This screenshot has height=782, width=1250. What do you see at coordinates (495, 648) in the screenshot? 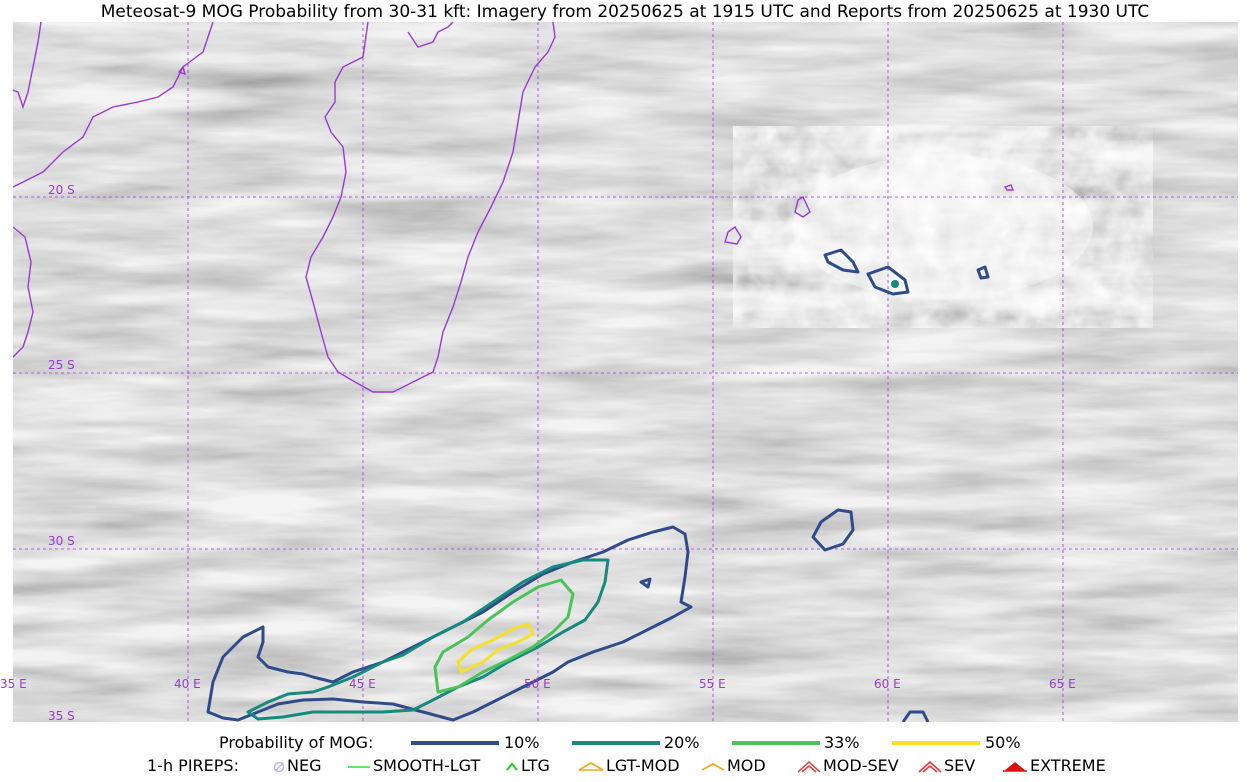
I see `contour-50pct` at bounding box center [495, 648].